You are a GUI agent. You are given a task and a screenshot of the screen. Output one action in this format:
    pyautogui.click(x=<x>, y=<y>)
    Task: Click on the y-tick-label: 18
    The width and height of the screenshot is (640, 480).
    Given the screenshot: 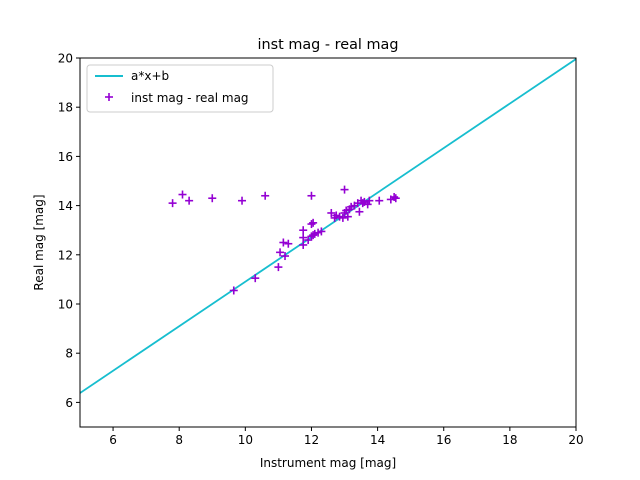 What is the action you would take?
    pyautogui.click(x=65, y=108)
    